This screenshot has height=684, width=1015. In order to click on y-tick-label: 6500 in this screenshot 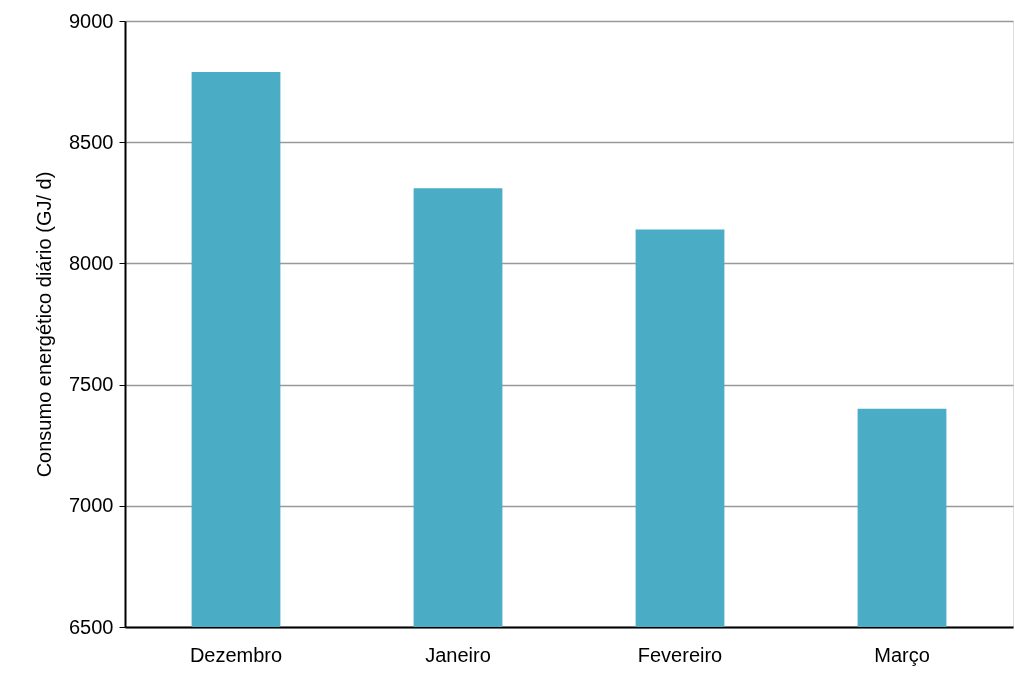, I will do `click(91, 626)`.